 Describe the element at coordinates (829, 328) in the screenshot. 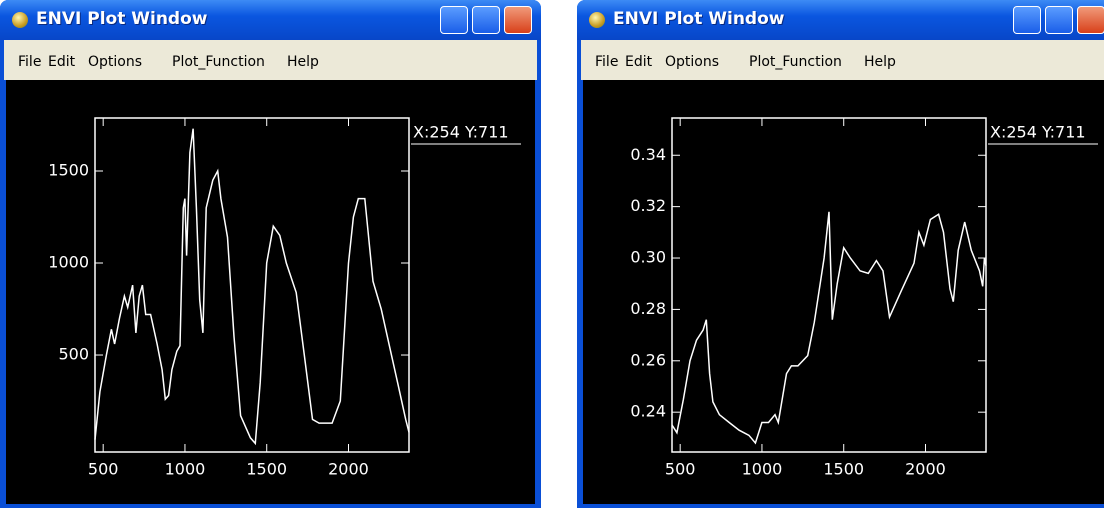

I see `data-line` at that location.